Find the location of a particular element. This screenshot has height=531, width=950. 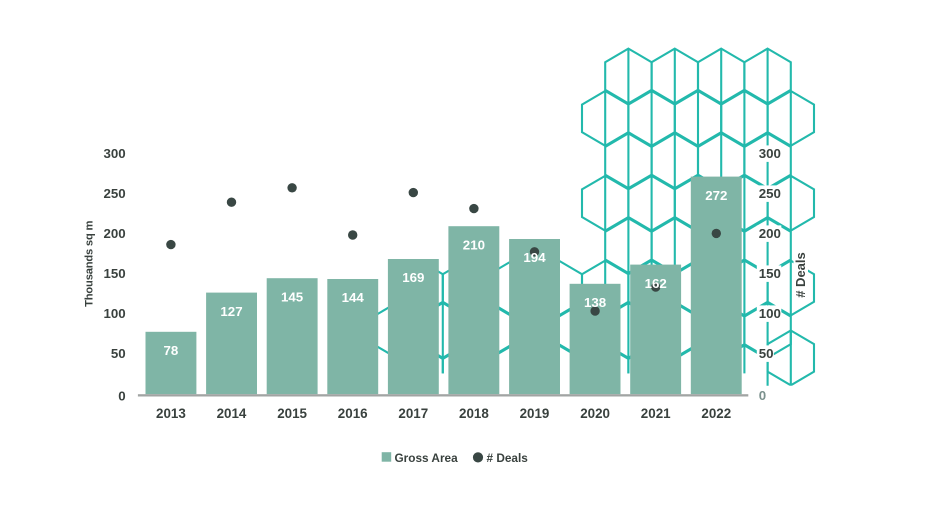

svg-text: 2015 is located at coordinates (292, 413).